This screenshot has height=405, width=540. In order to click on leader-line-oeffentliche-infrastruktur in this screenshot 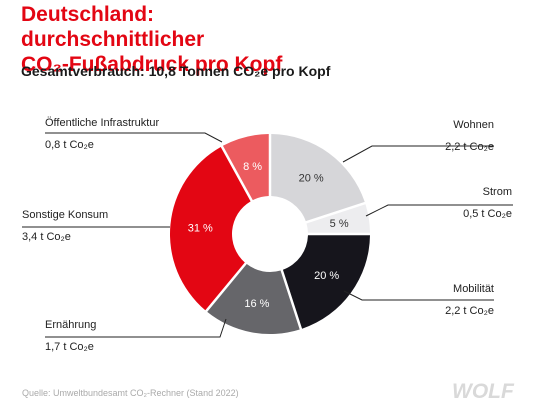, I will do `click(134, 137)`.